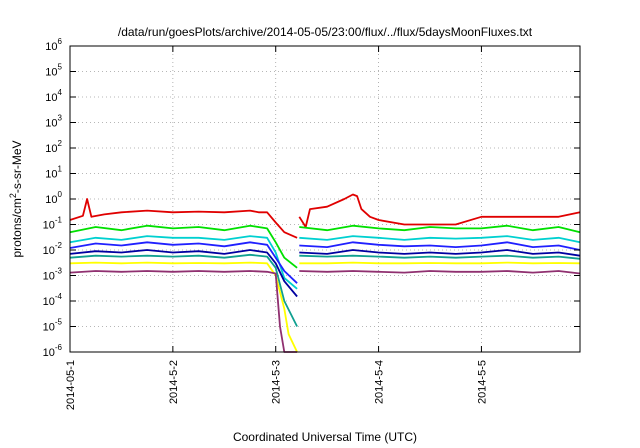 This screenshot has width=640, height=448. What do you see at coordinates (325, 437) in the screenshot?
I see `x-axis-label: Coordinated Universal Time (UTC)` at bounding box center [325, 437].